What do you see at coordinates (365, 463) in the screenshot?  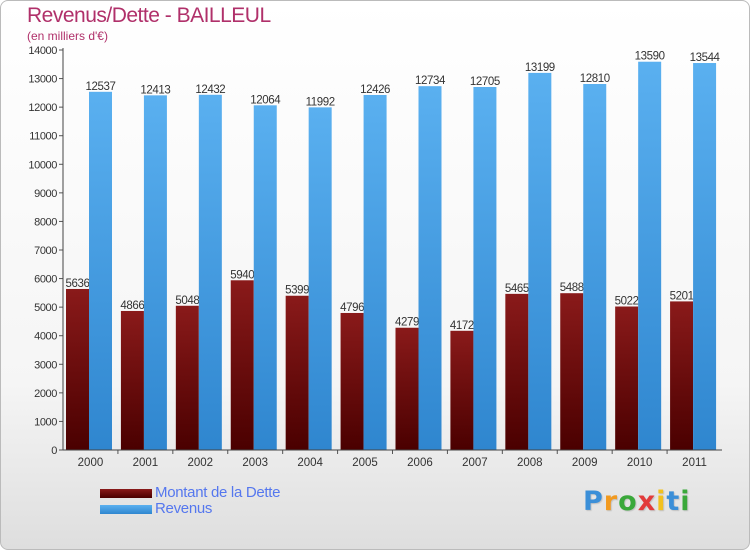 I see `x-tick-label: 2005` at bounding box center [365, 463].